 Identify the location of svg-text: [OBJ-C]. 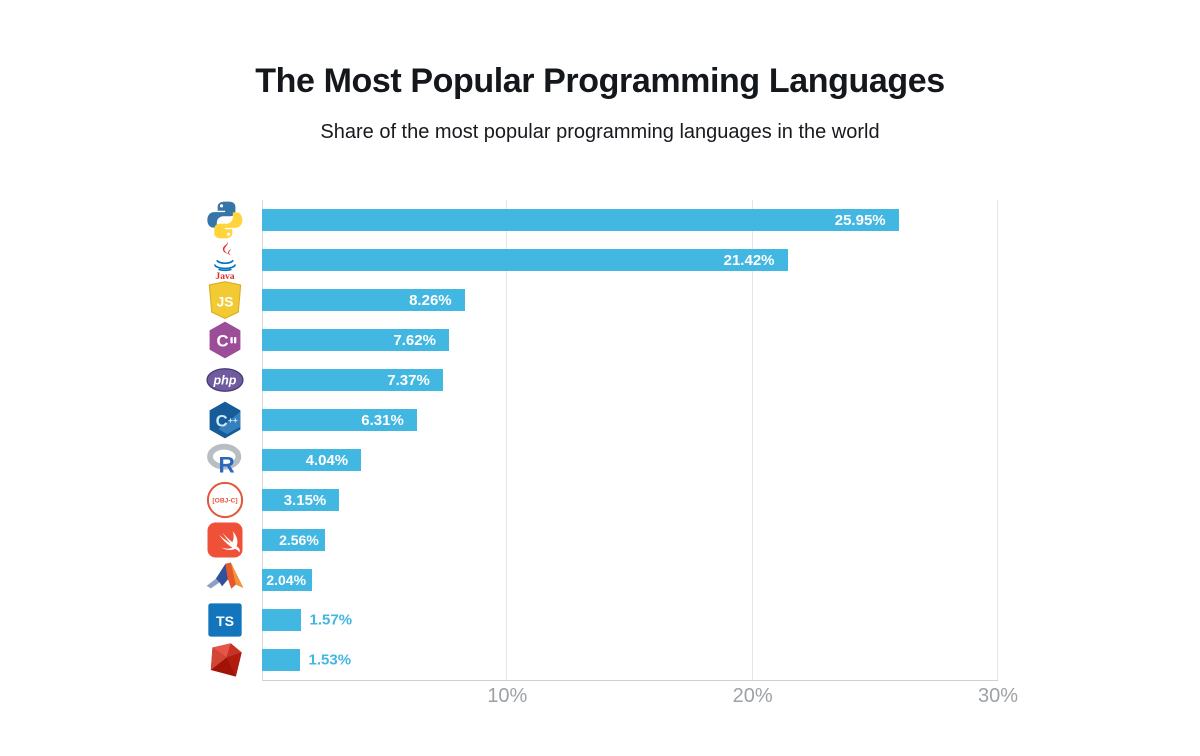
(224, 501).